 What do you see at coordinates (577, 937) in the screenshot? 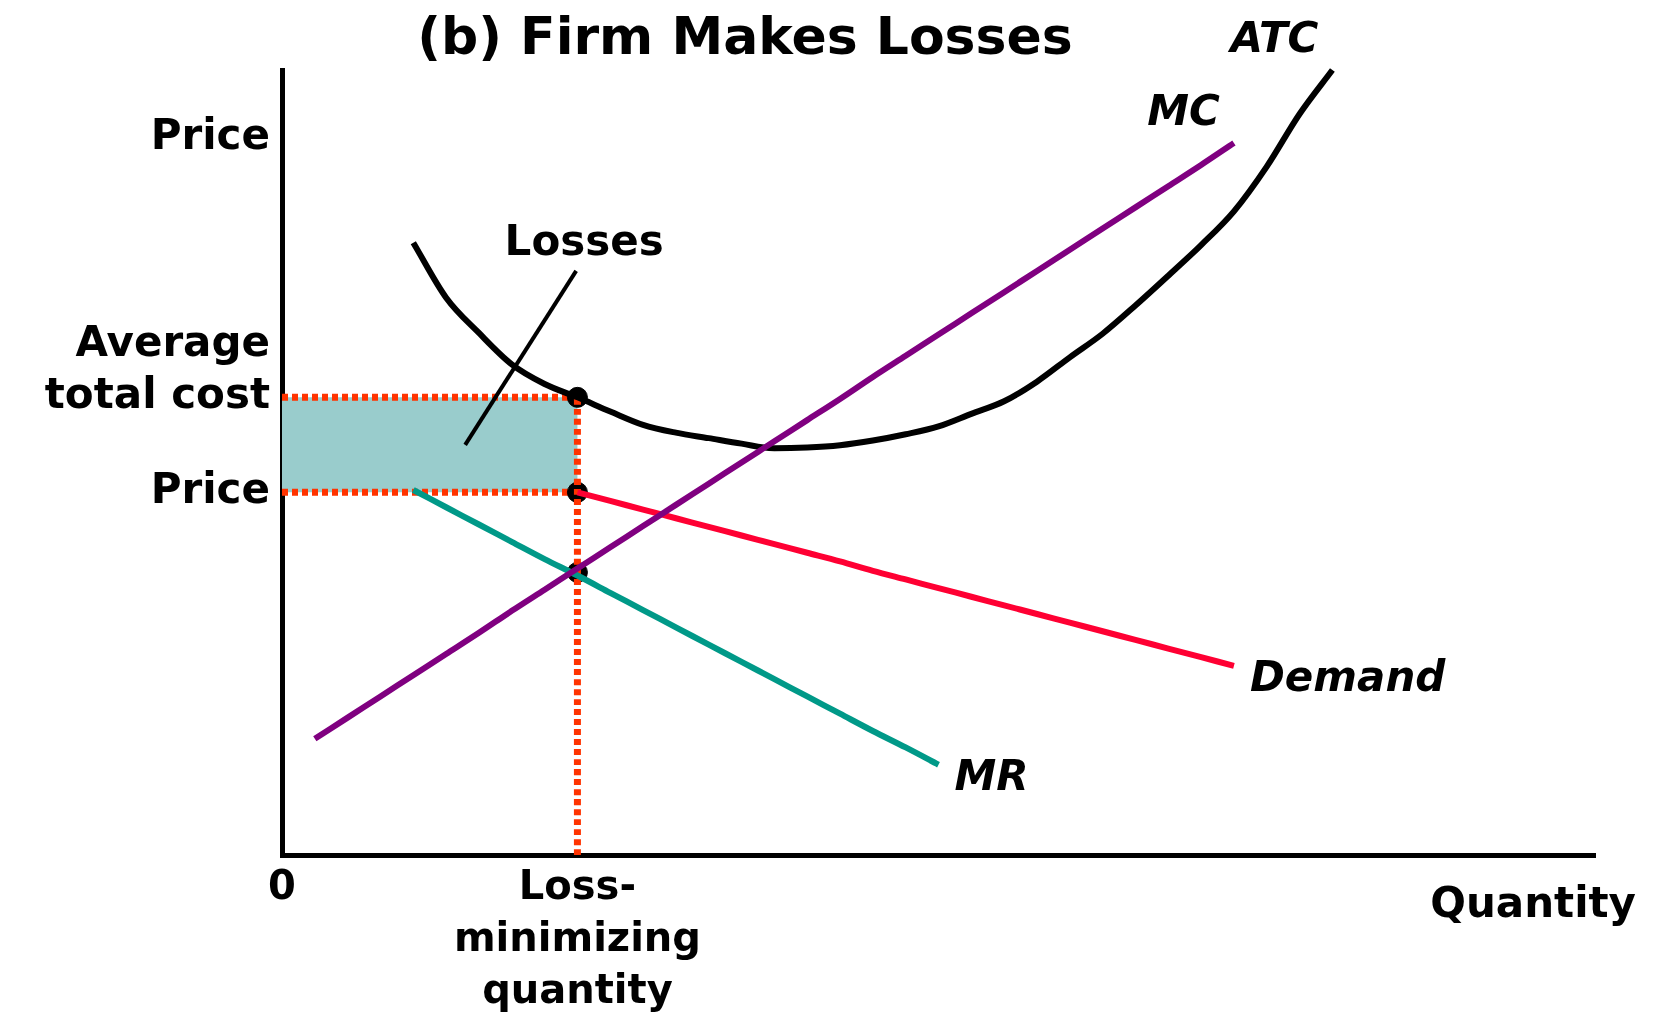
I see `x-tick-label: Loss-minimizing quantity` at bounding box center [577, 937].